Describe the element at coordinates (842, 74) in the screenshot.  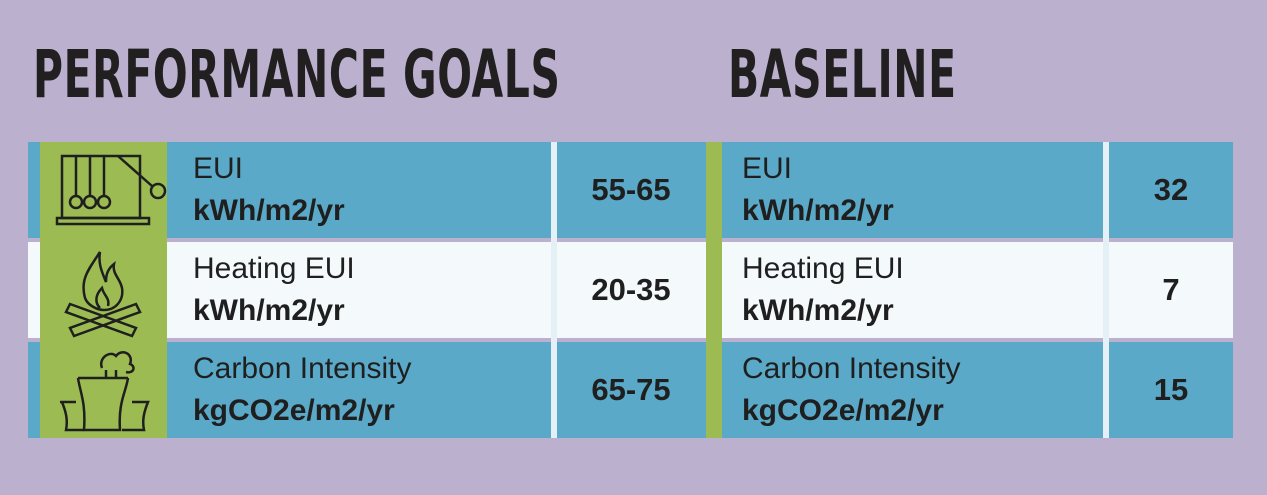
I see `baseline-heading: BASELINE` at that location.